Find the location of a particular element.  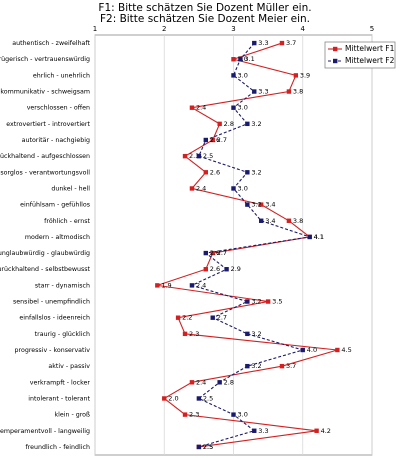

category-label: autoritär - nachgiebig is located at coordinates (56, 140).